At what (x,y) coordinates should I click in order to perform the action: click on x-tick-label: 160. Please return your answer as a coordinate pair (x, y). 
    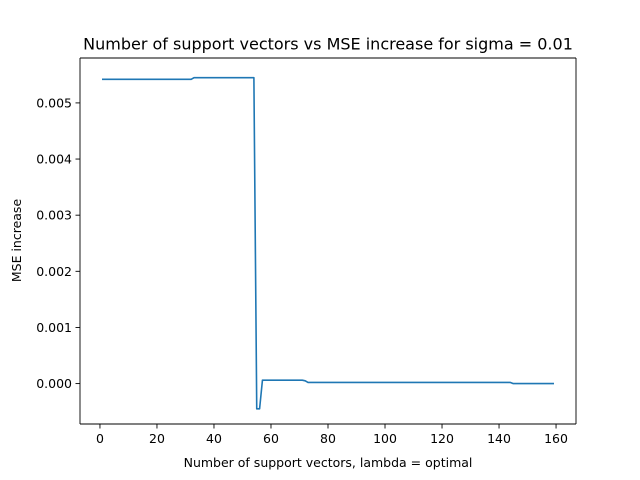
    Looking at the image, I should click on (556, 438).